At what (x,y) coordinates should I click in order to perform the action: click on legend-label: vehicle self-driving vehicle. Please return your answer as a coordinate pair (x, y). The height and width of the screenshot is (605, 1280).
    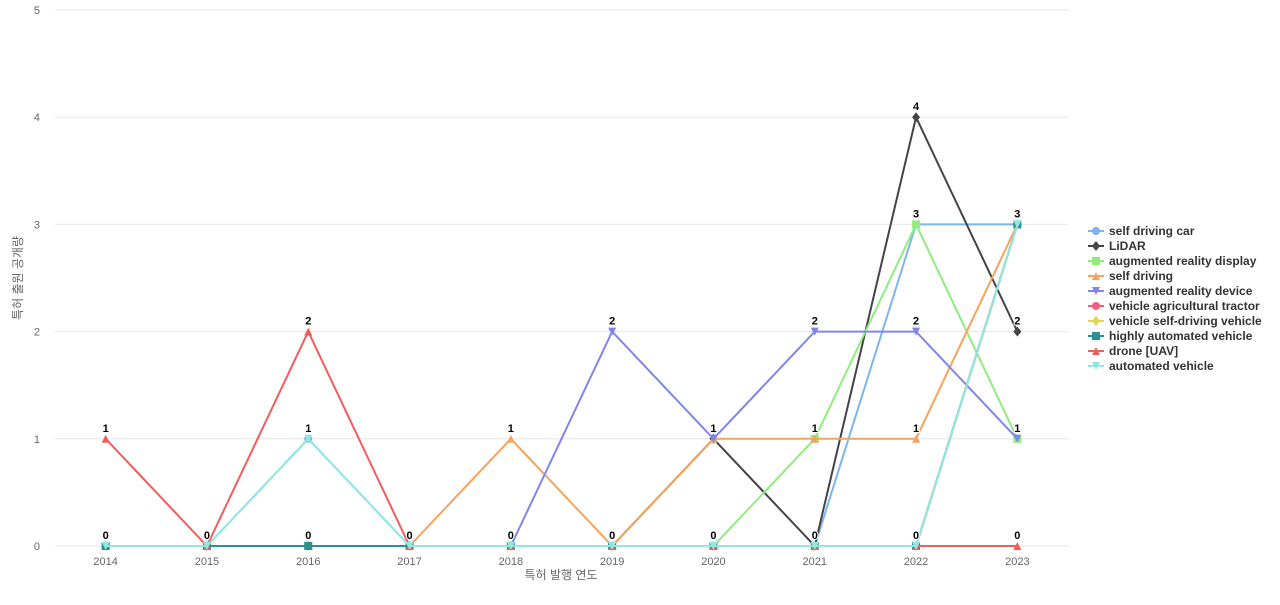
    Looking at the image, I should click on (1185, 321).